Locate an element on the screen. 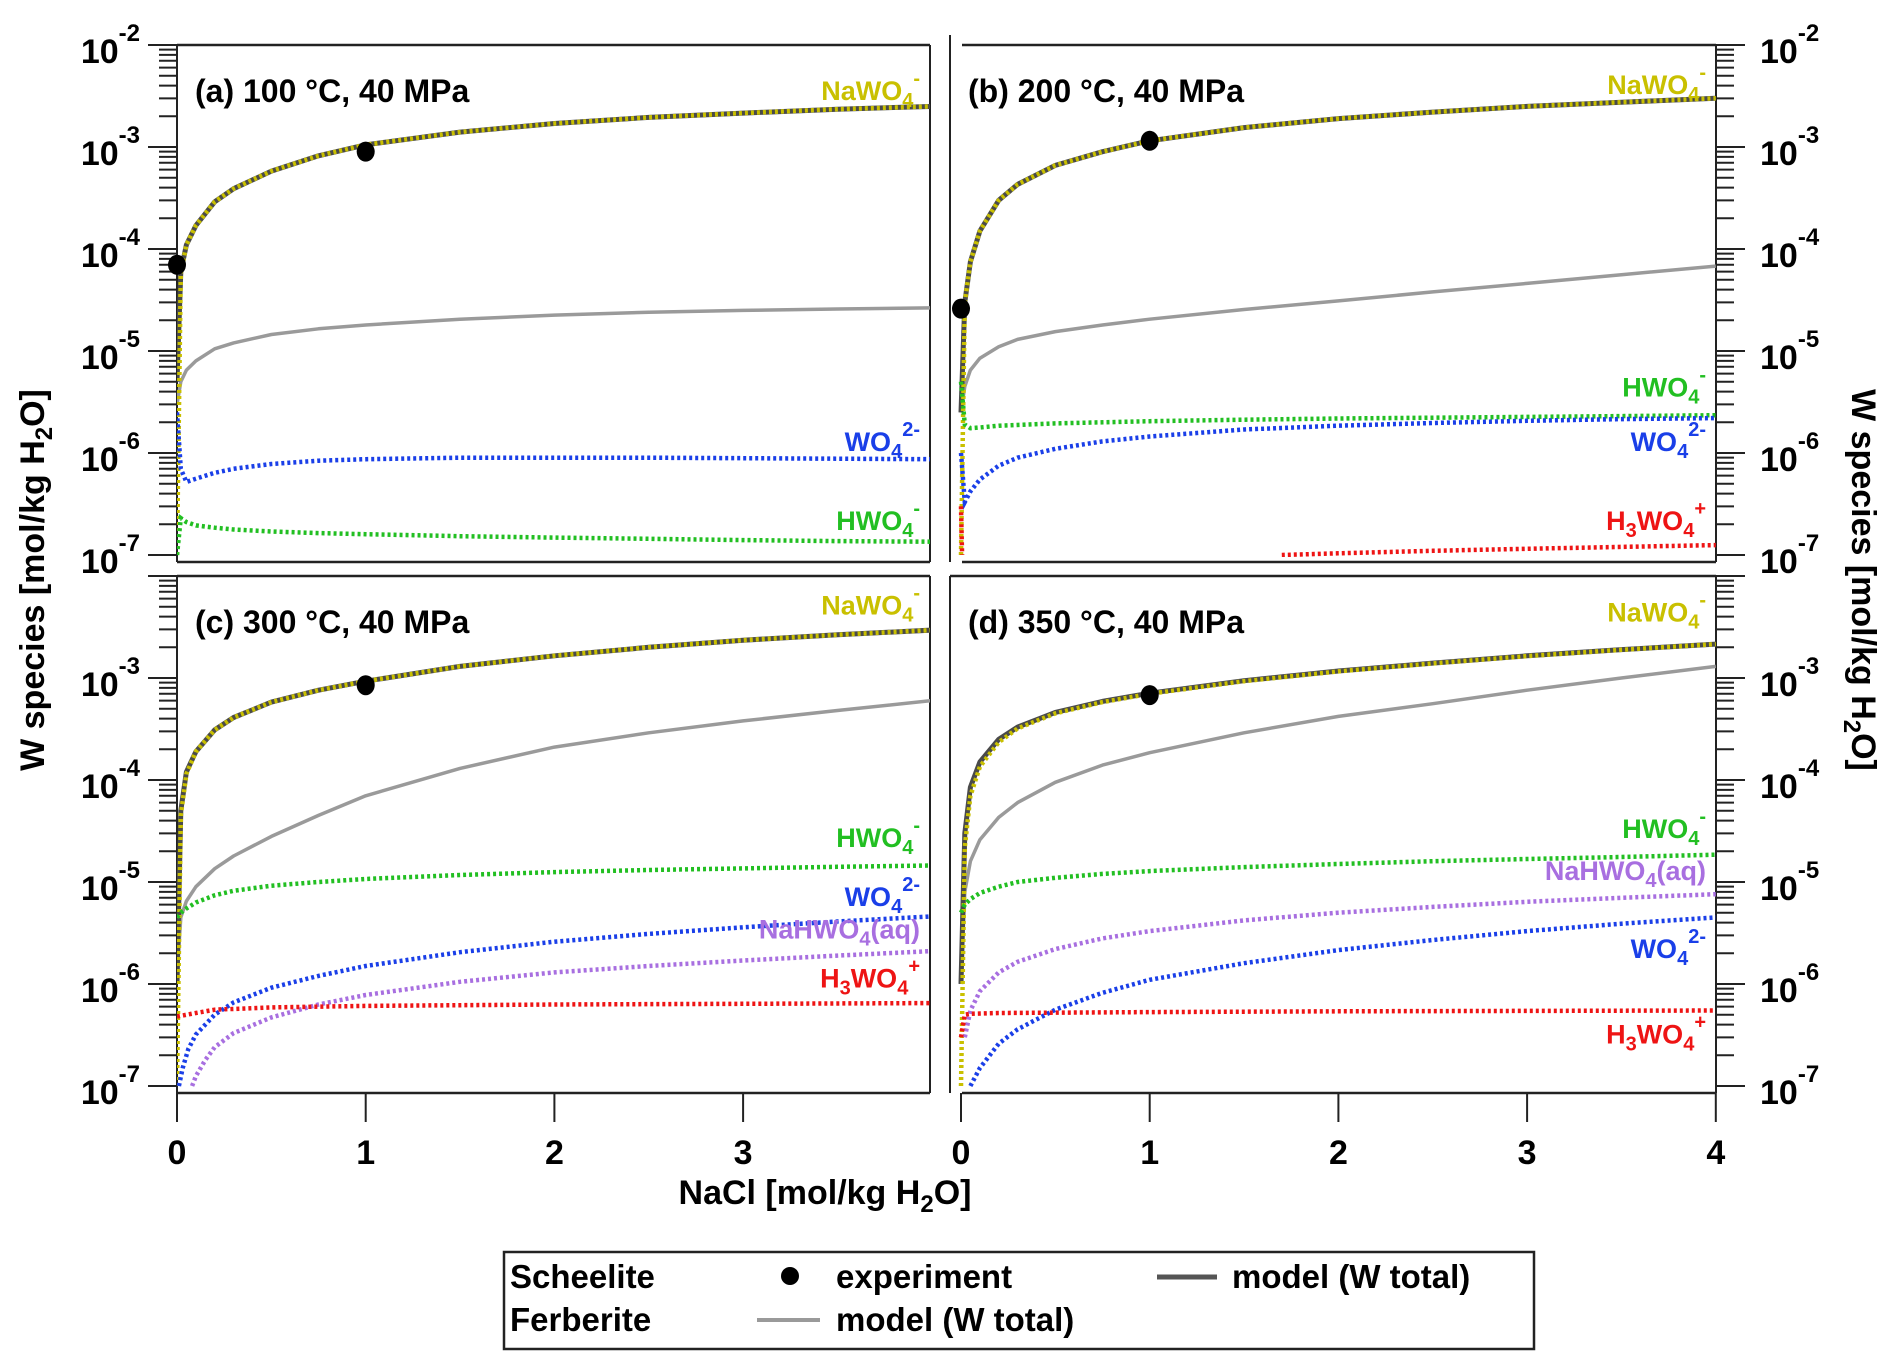  legend-mineral-scheelite: Scheelite is located at coordinates (582, 1276).